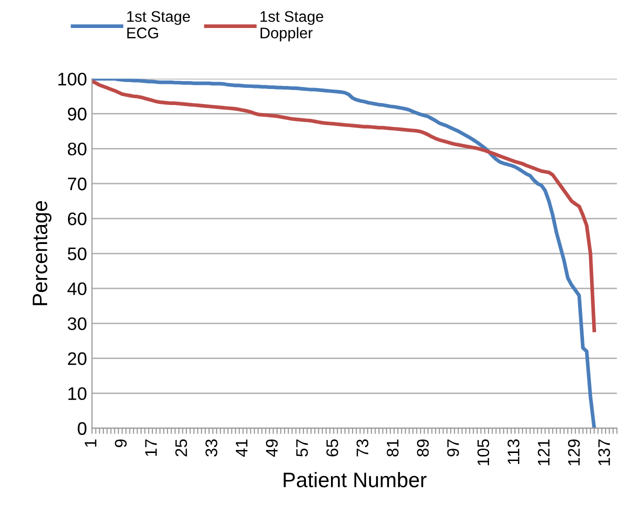 The image size is (619, 505). I want to click on x-tick-label: 113, so click(514, 451).